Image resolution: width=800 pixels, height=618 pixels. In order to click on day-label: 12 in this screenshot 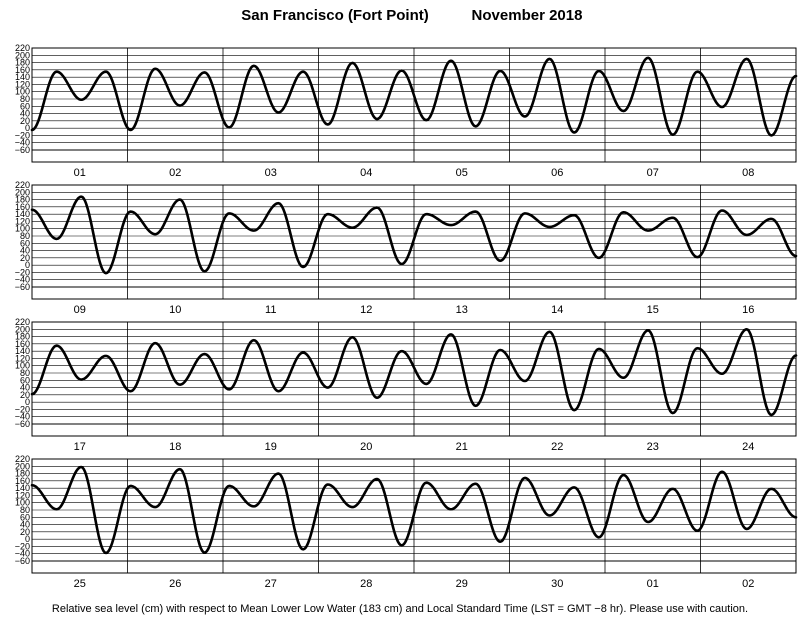, I will do `click(366, 310)`.